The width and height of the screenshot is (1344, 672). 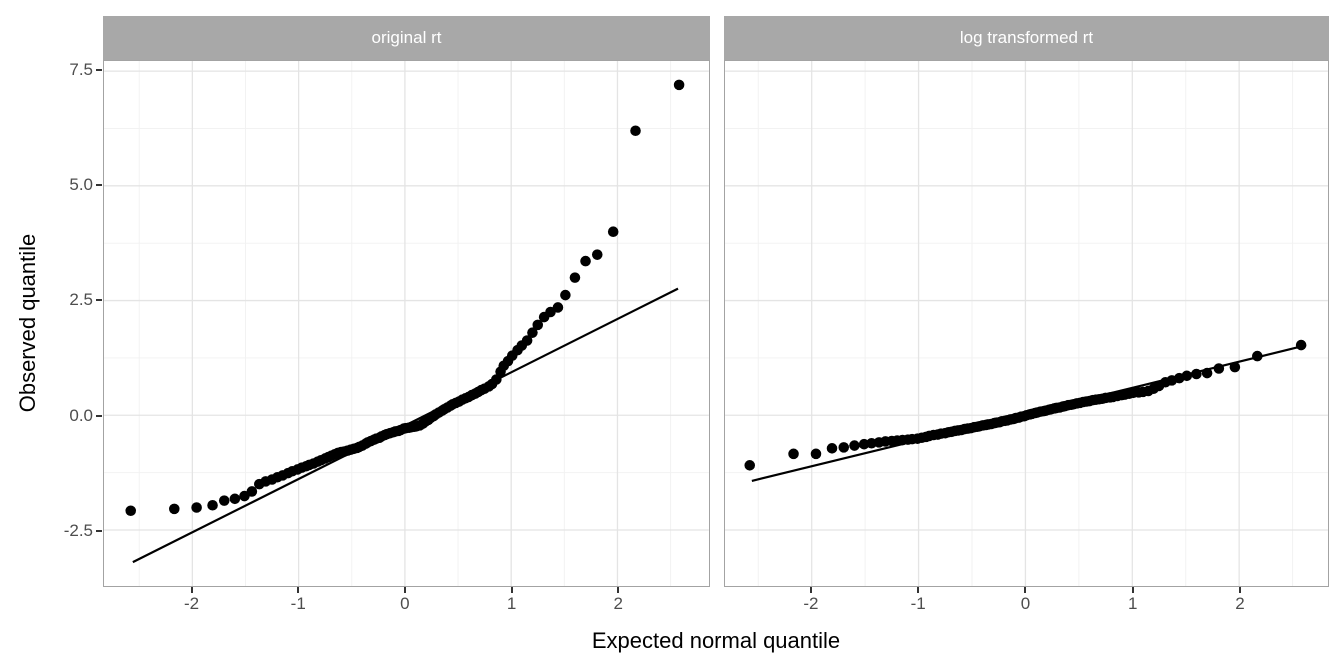 I want to click on facet-strip-label: log transformed rt, so click(x=1026, y=37).